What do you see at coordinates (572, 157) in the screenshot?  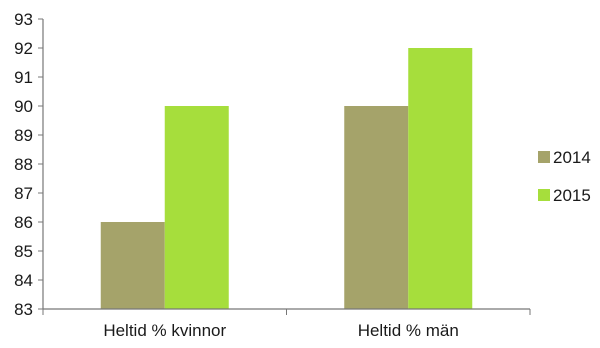 I see `legend-label-2014: 2014` at bounding box center [572, 157].